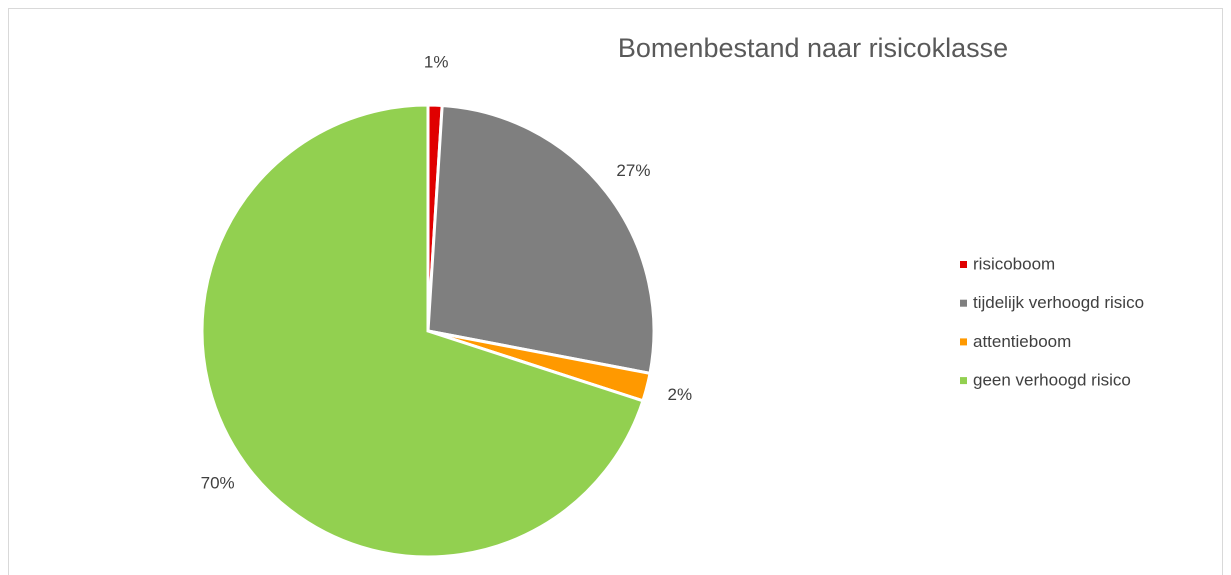 This screenshot has height=575, width=1231. I want to click on legend-label: risicoboom, so click(1014, 263).